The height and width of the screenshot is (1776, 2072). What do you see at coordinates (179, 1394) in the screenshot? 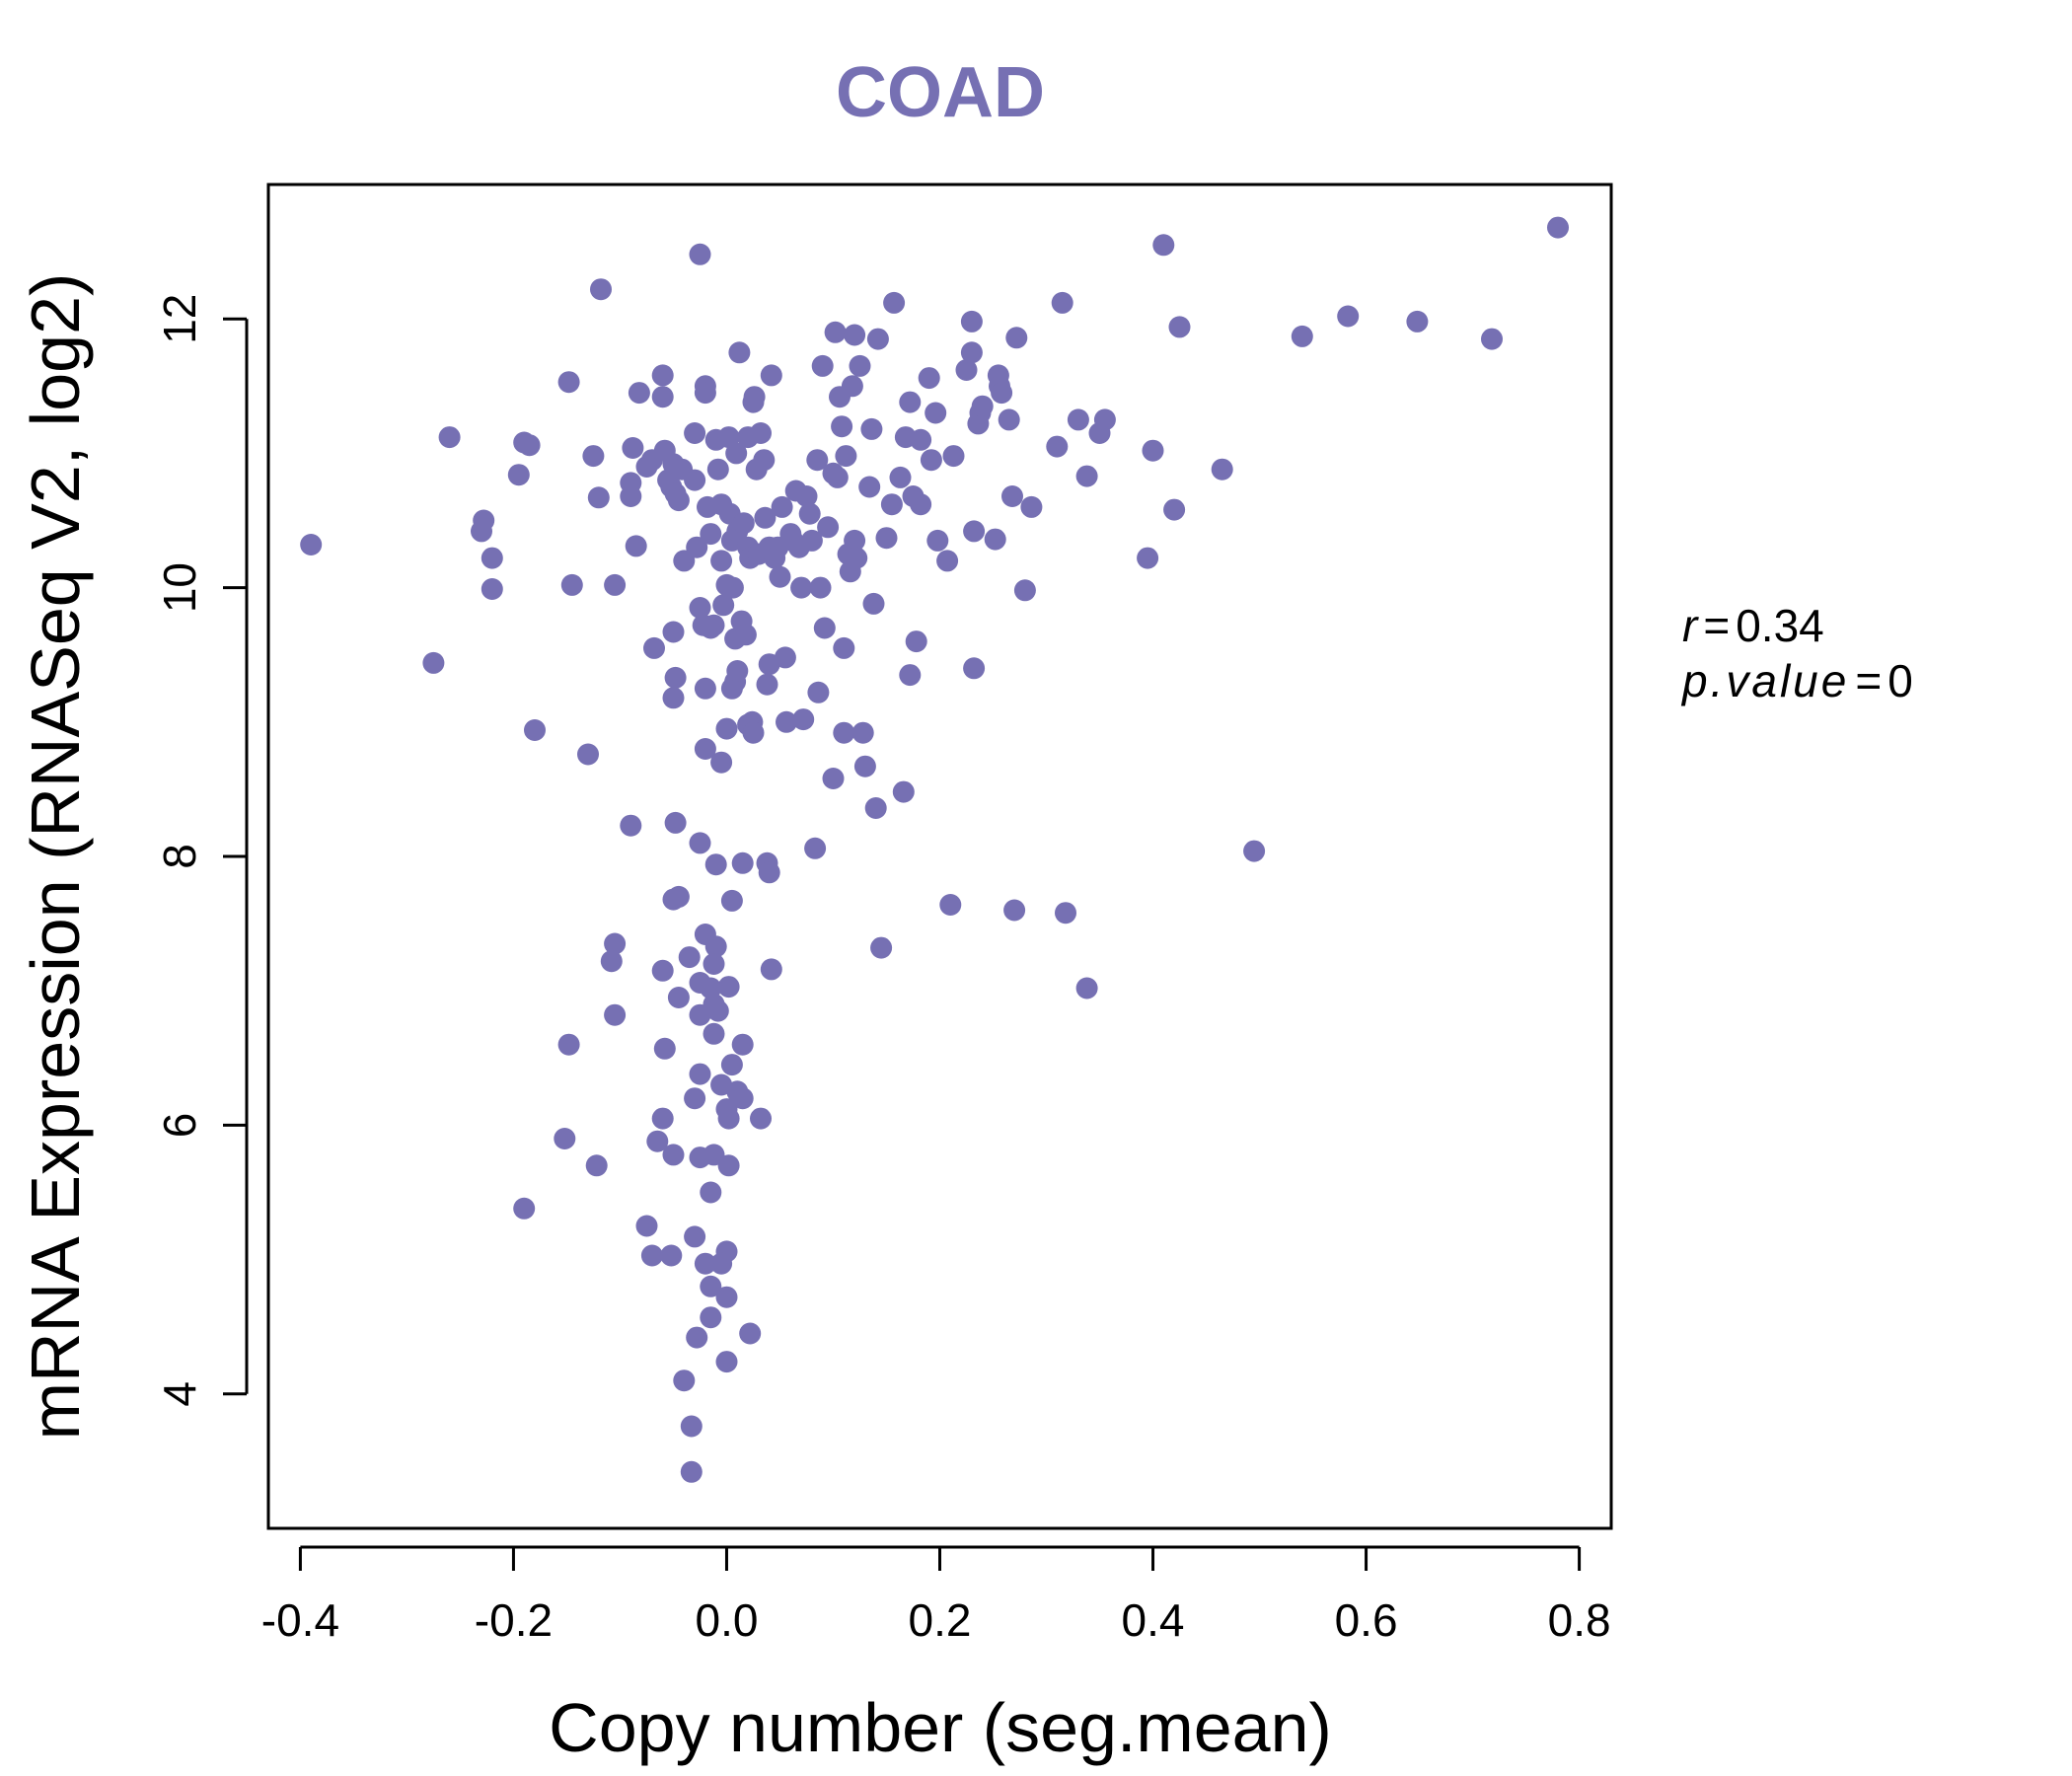
I see `y-tick-label: 4` at bounding box center [179, 1394].